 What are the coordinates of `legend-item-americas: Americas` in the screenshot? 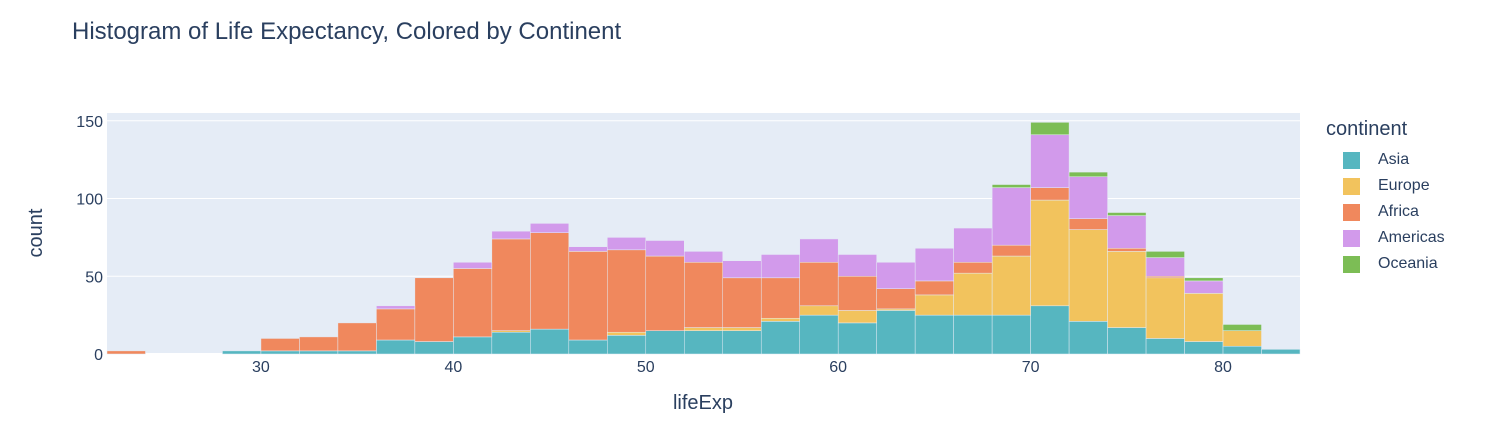 It's located at (1385, 238).